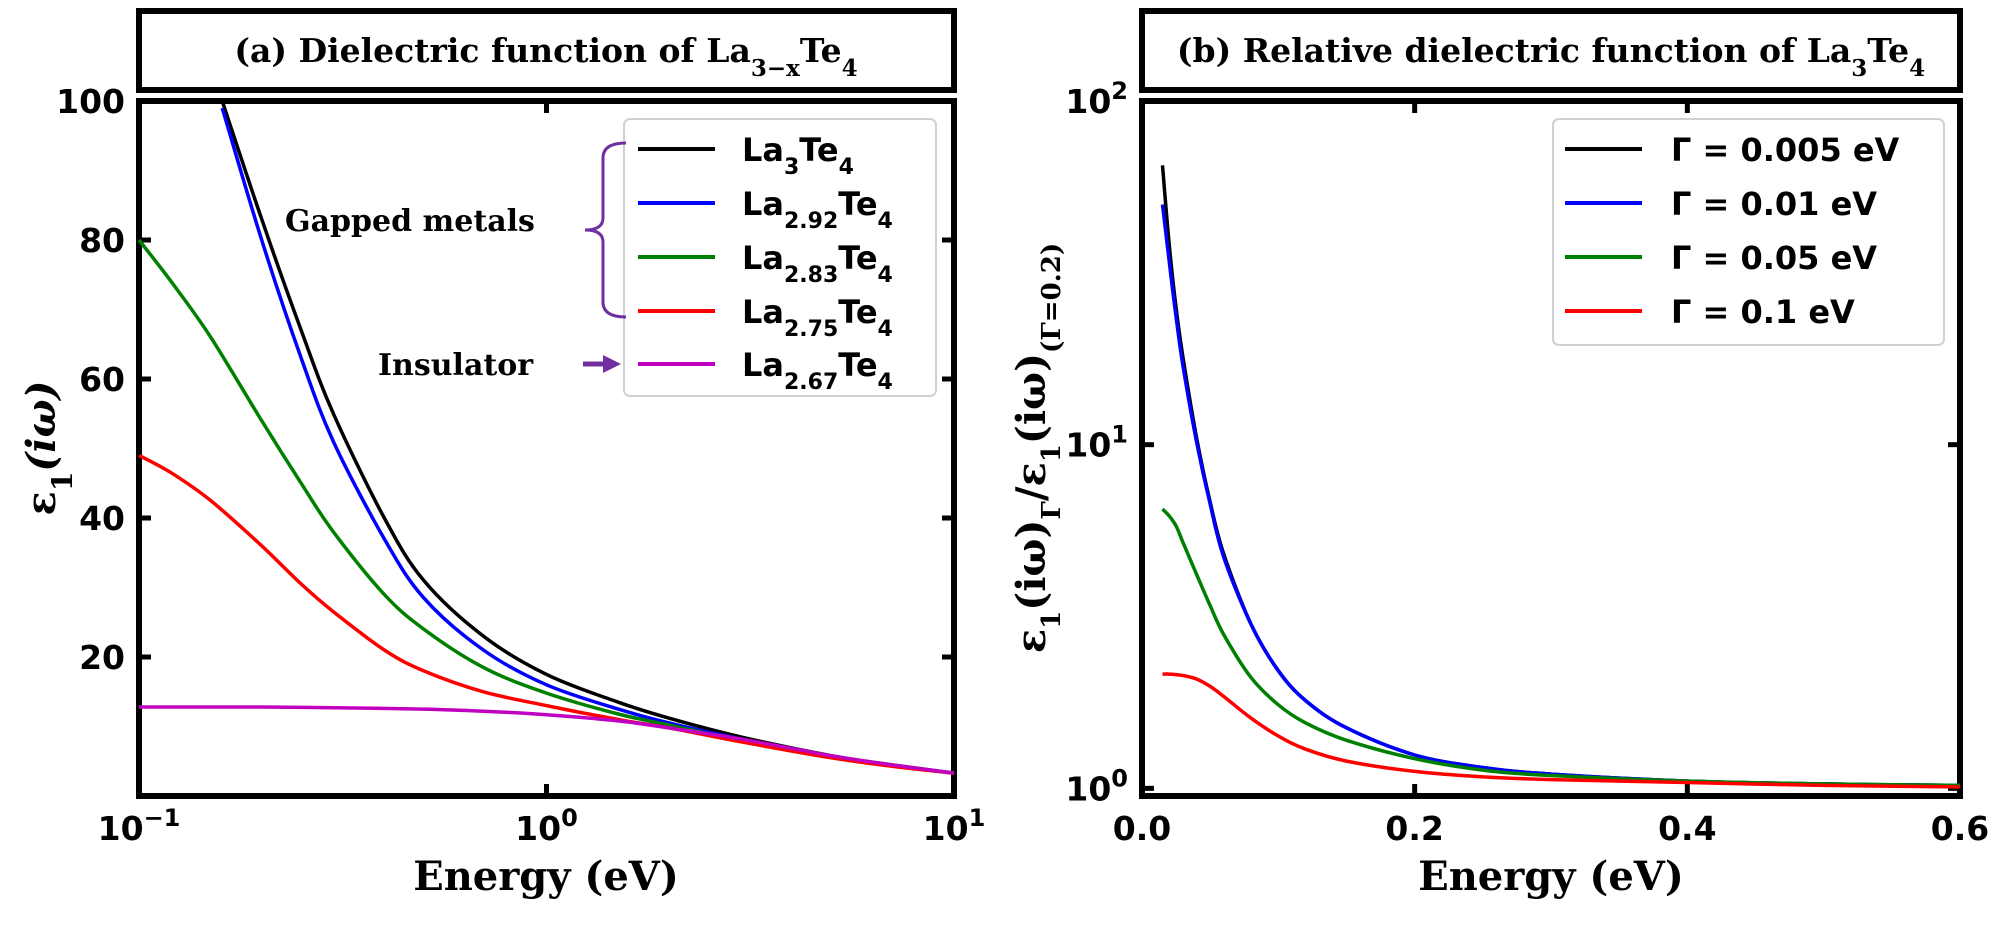  I want to click on legend-entry: La2.67Te4, so click(765, 370).